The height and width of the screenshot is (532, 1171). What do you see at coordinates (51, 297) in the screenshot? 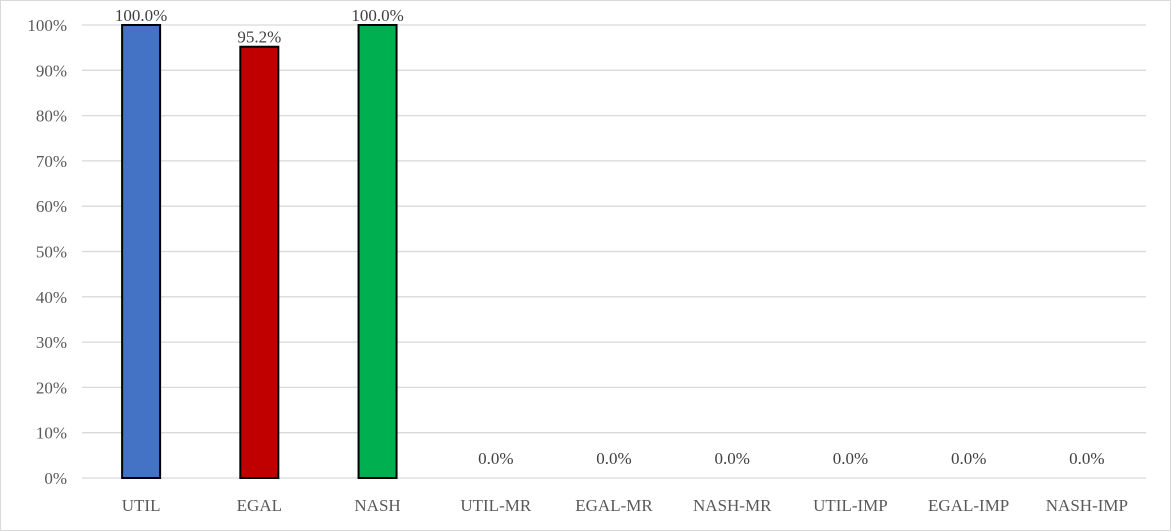
I see `y-tick-label: 40%` at bounding box center [51, 297].